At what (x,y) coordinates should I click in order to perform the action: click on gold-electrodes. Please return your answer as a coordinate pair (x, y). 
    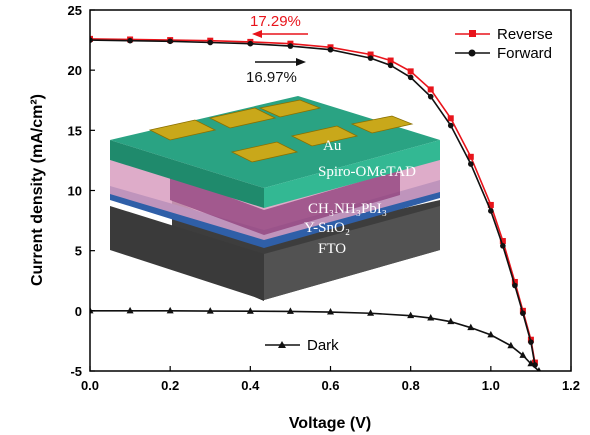
    Looking at the image, I should click on (281, 131).